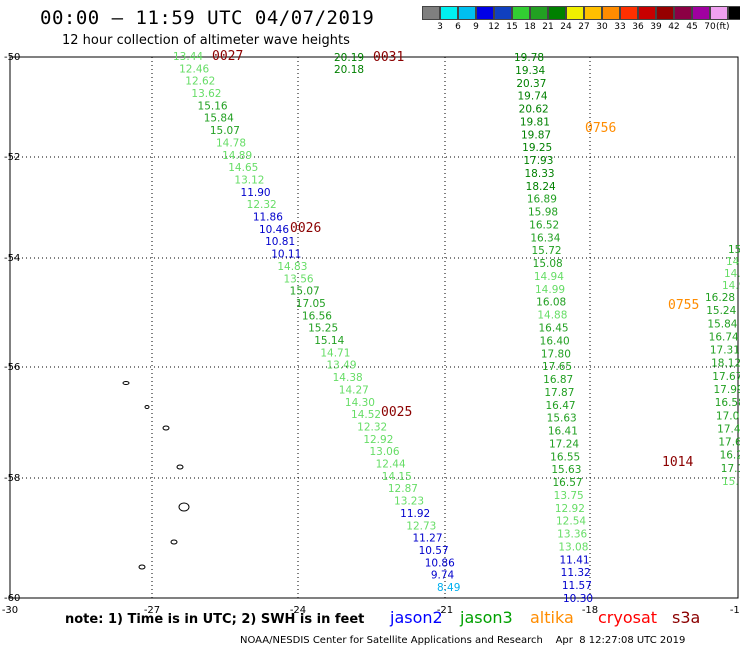  What do you see at coordinates (548, 27) in the screenshot?
I see `color-scale-label: 21` at bounding box center [548, 27].